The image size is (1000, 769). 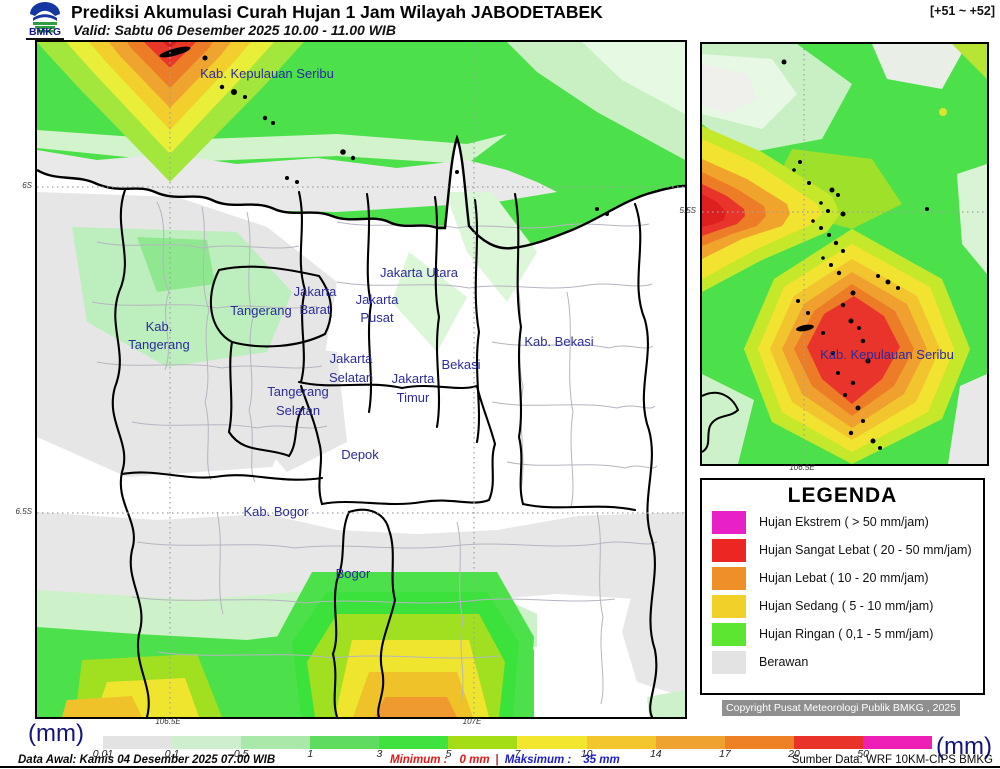 What do you see at coordinates (45, 17) in the screenshot?
I see `bmkg-logo-icon` at bounding box center [45, 17].